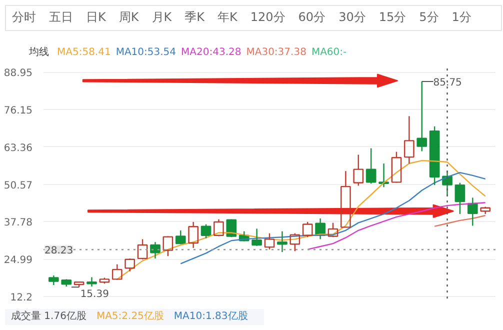 Image resolution: width=503 pixels, height=330 pixels. I want to click on text: MA5:58.41, so click(84, 52).